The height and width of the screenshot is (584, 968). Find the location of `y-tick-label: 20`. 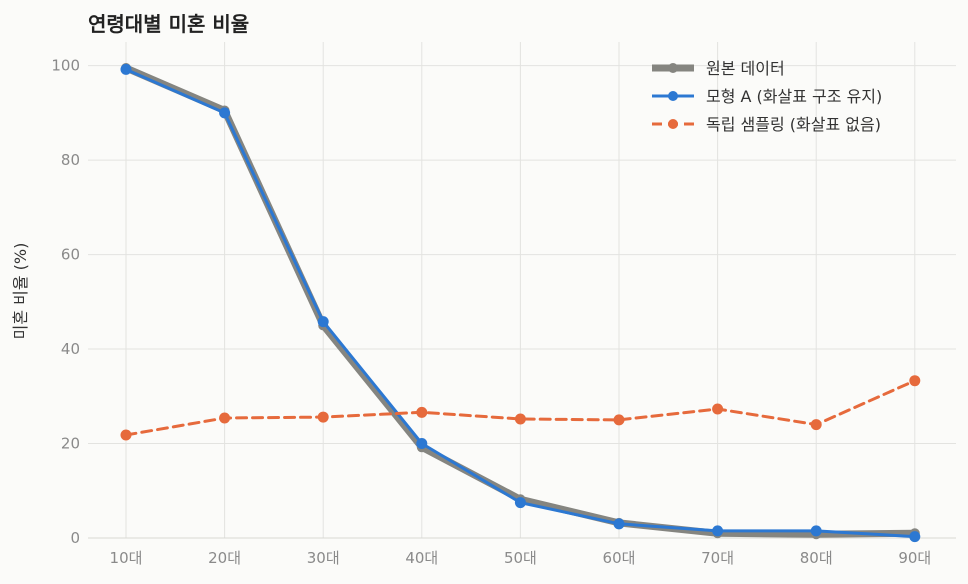

y-tick-label: 20 is located at coordinates (70, 444).